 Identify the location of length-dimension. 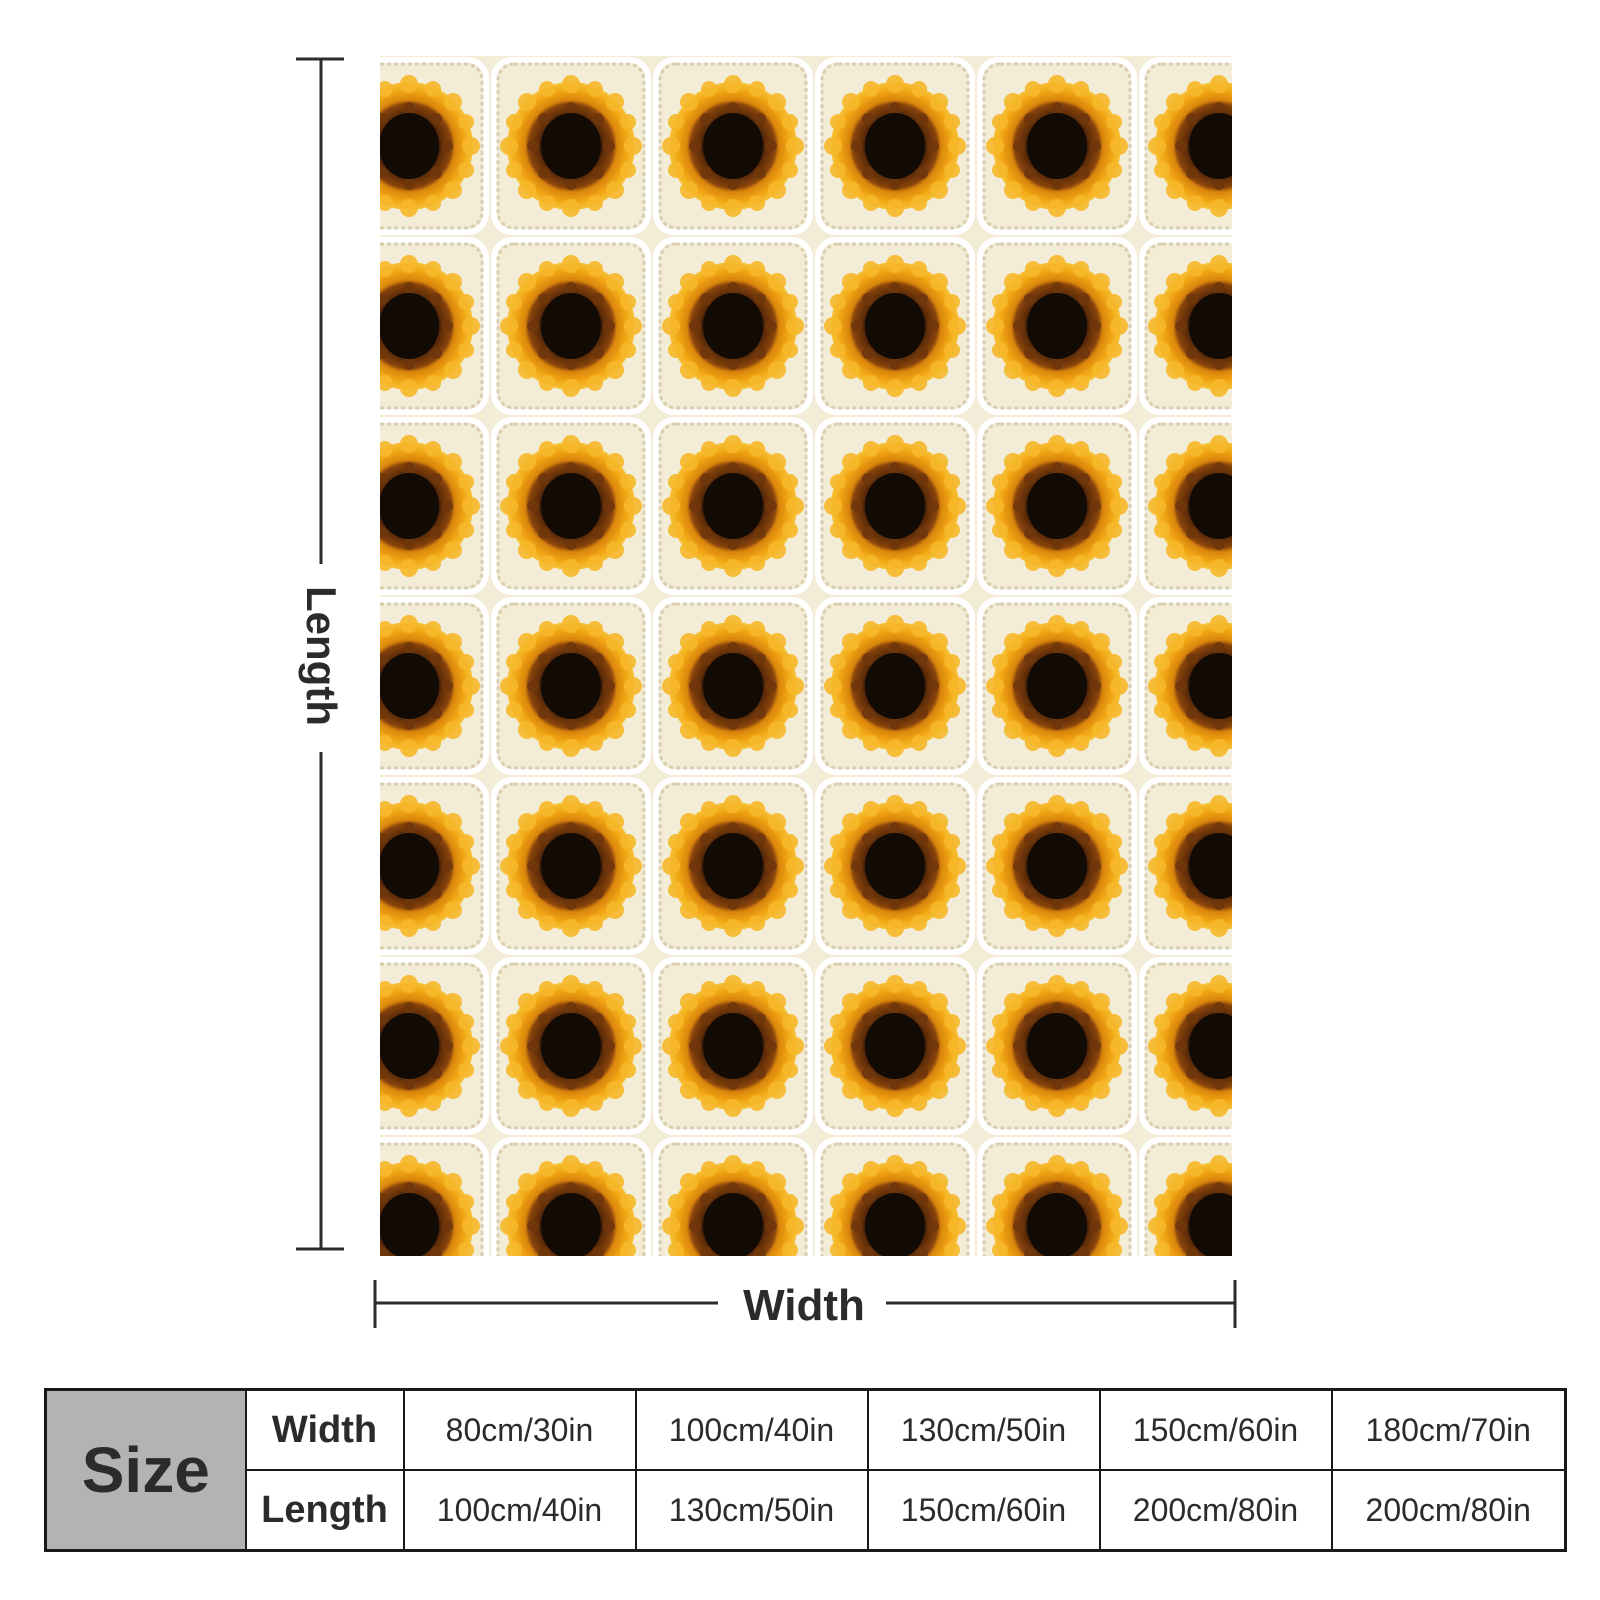
(320, 654).